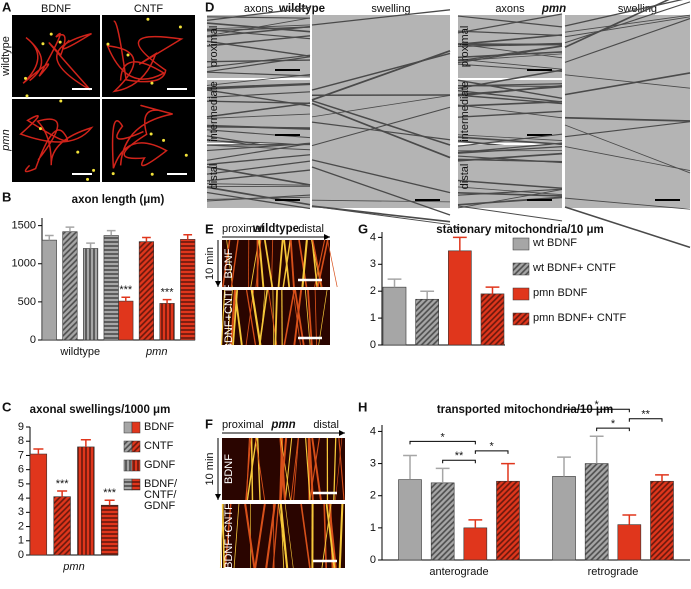 Image resolution: width=691 pixels, height=589 pixels. Describe the element at coordinates (6, 196) in the screenshot. I see `panel-letter: B` at that location.